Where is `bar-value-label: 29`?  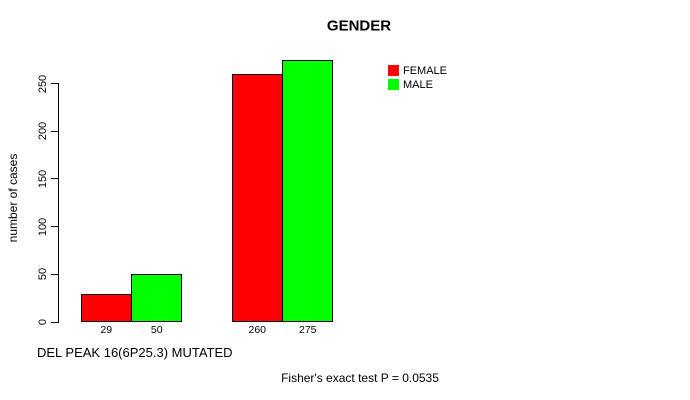
bar-value-label: 29 is located at coordinates (106, 330).